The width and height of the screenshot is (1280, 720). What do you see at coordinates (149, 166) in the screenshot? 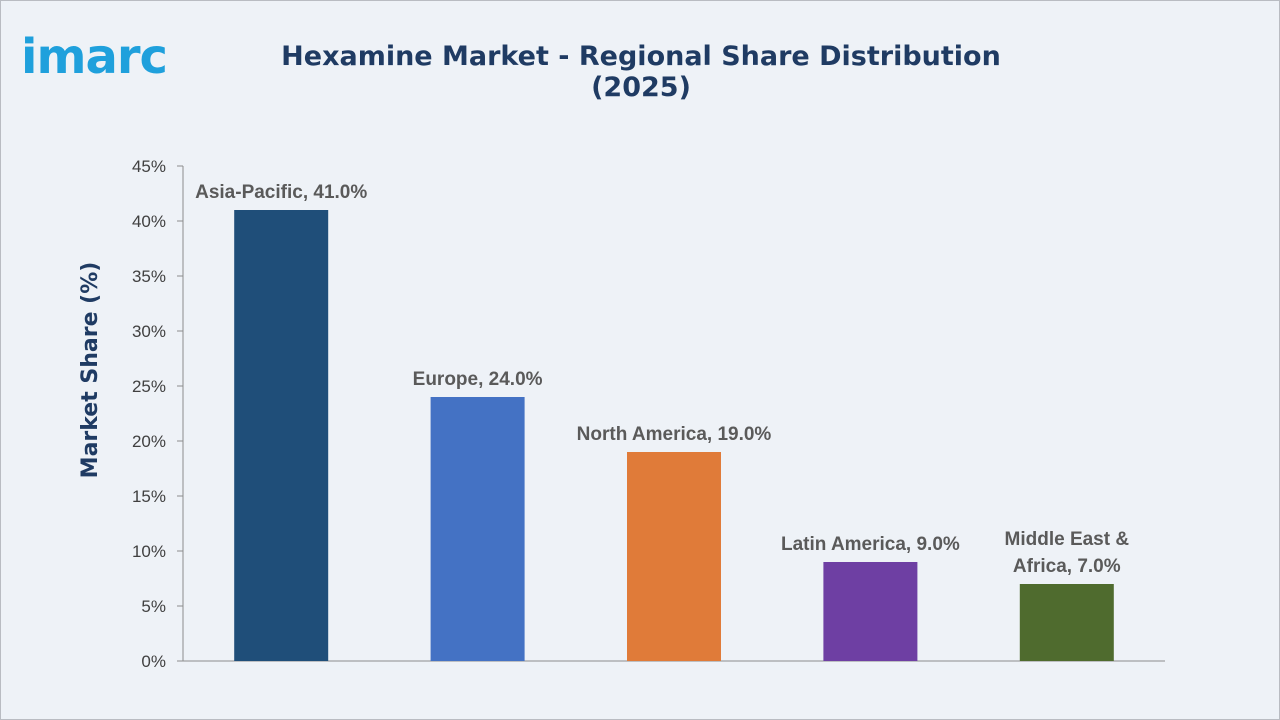
I see `y-tick-label: 45%` at bounding box center [149, 166].